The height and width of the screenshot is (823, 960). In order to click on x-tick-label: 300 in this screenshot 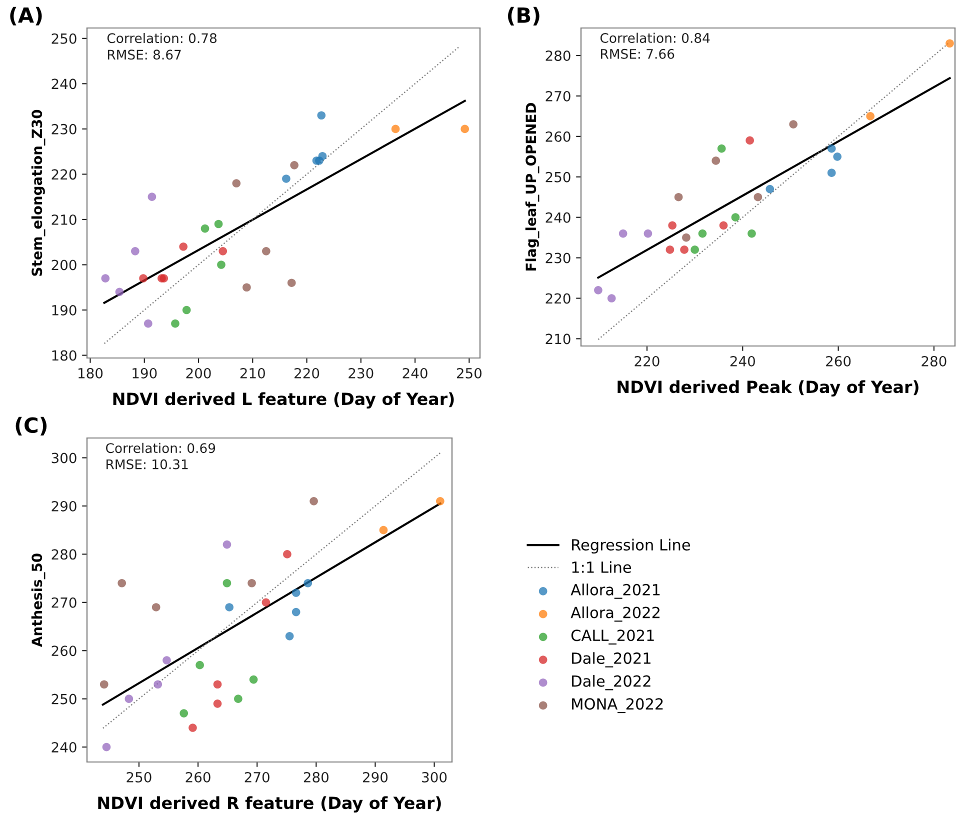, I will do `click(434, 777)`.